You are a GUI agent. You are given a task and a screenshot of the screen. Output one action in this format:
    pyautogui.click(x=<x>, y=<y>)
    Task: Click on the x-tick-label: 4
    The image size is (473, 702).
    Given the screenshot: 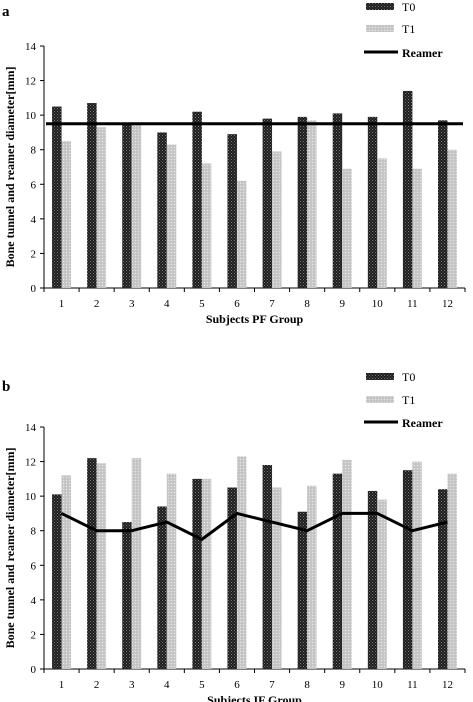 What is the action you would take?
    pyautogui.click(x=167, y=304)
    